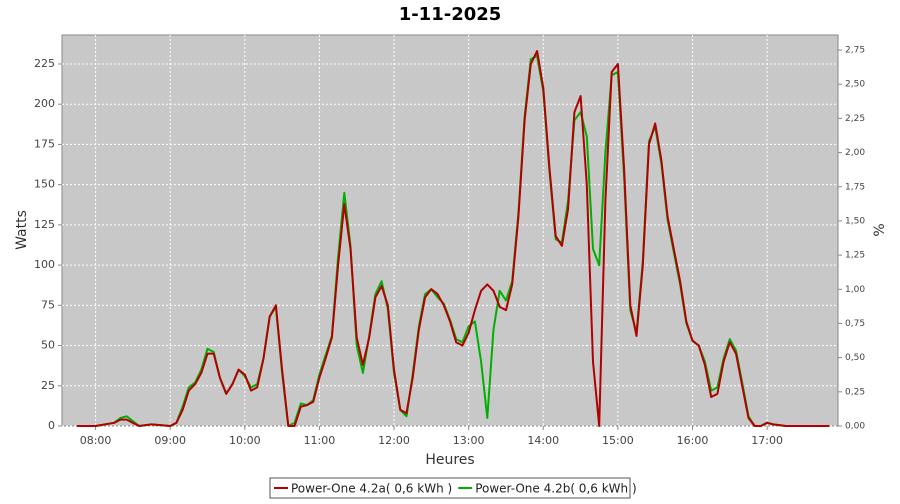  Describe the element at coordinates (48, 304) in the screenshot. I see `y-tick-label: 75` at that location.